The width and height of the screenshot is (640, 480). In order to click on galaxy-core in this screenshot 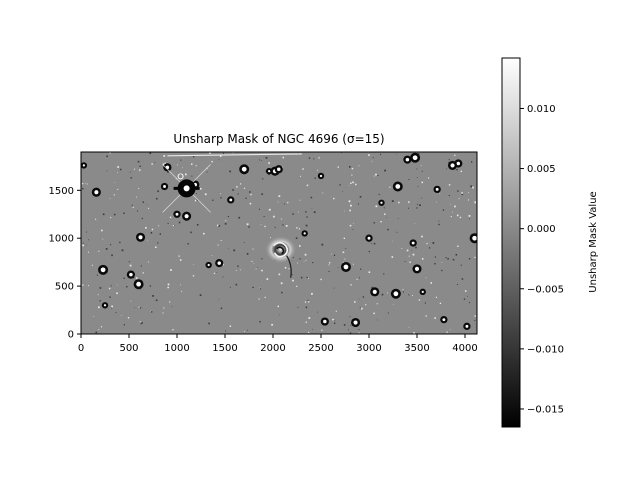, I will do `click(280, 256)`.